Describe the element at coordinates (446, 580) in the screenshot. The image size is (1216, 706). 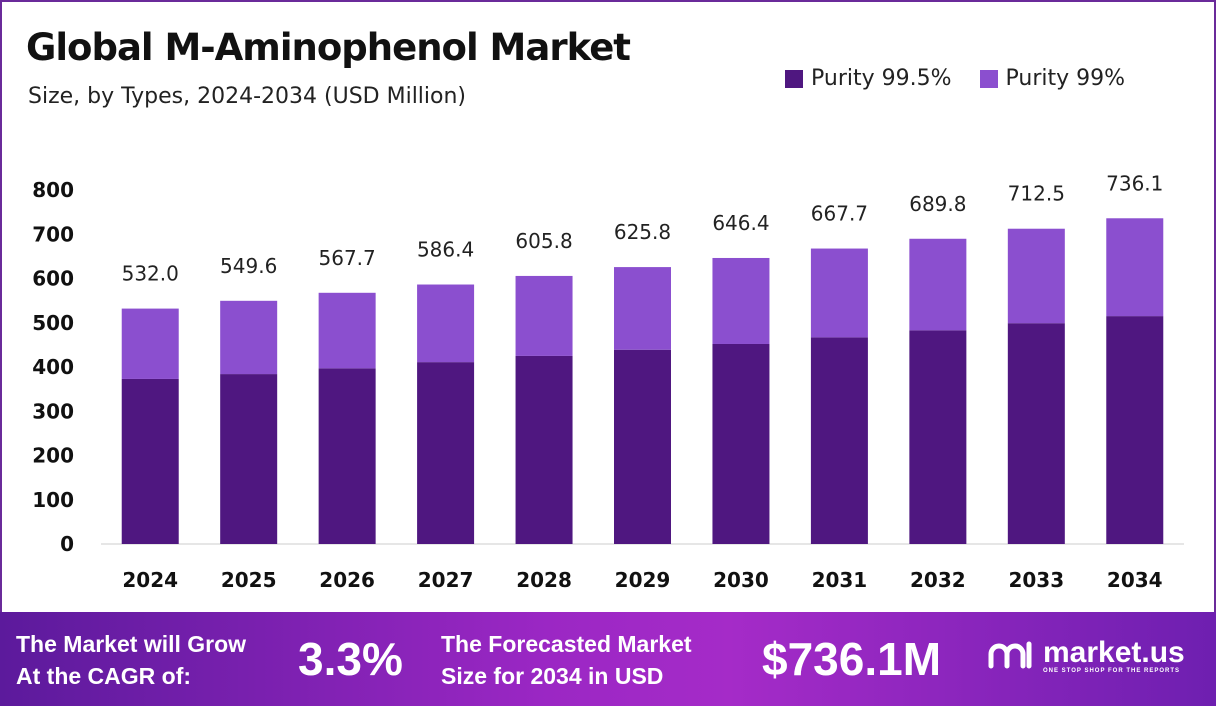
I see `x-tick-label: 2027` at that location.